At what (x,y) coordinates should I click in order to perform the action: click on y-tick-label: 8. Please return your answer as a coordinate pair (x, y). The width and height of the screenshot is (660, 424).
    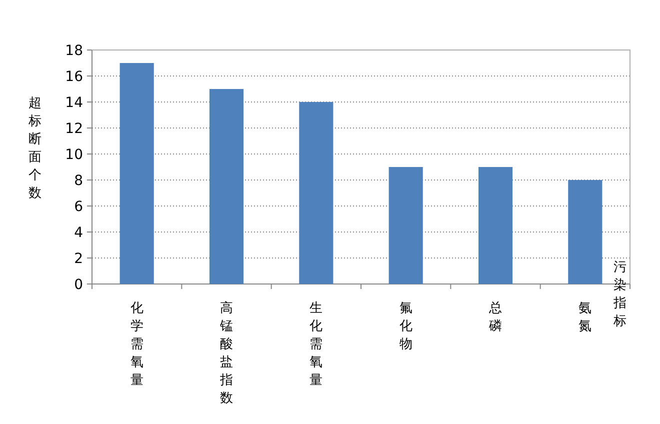
    Looking at the image, I should click on (78, 181).